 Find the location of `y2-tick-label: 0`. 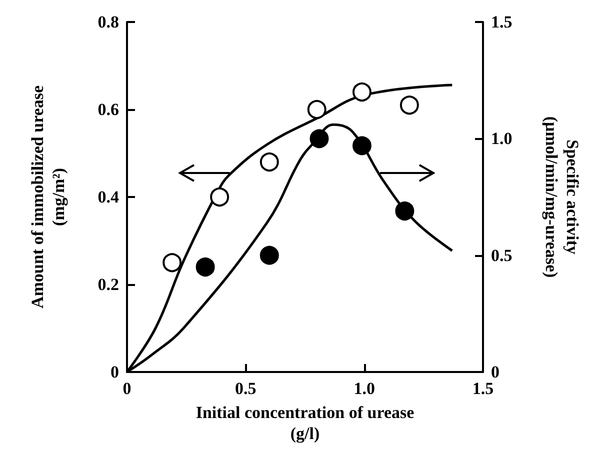

y2-tick-label: 0 is located at coordinates (495, 372).